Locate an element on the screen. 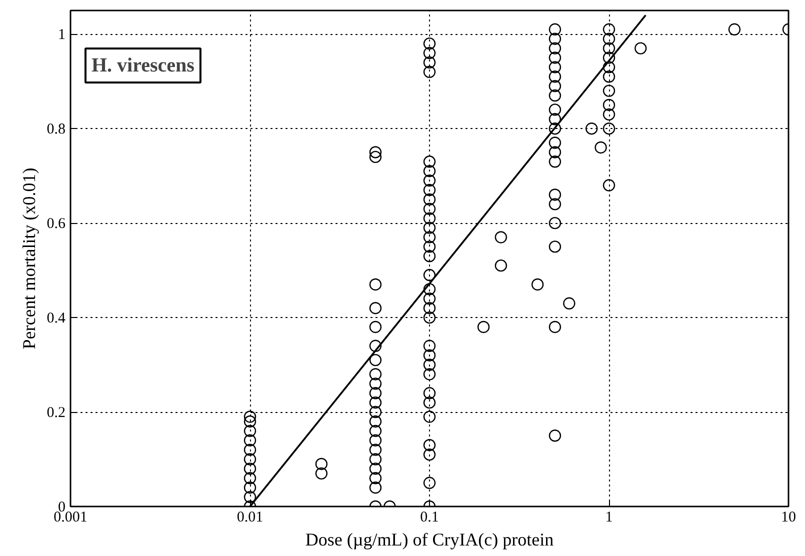 This screenshot has width=805, height=556. y-tick-label: 0.6 is located at coordinates (56, 224).